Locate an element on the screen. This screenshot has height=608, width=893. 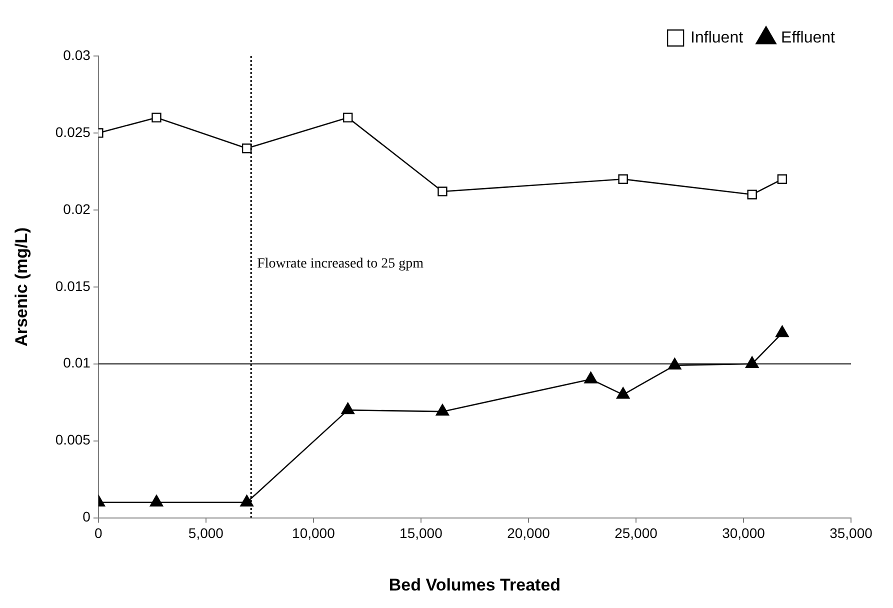
x-tick-label: 30,000 is located at coordinates (744, 533).